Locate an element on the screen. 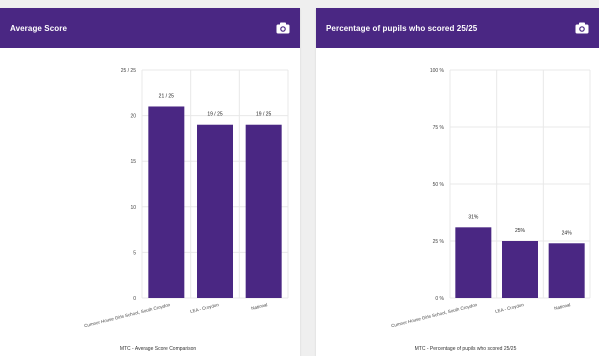 The height and width of the screenshot is (356, 599). y-tick-label: 25 / 25 is located at coordinates (129, 71).